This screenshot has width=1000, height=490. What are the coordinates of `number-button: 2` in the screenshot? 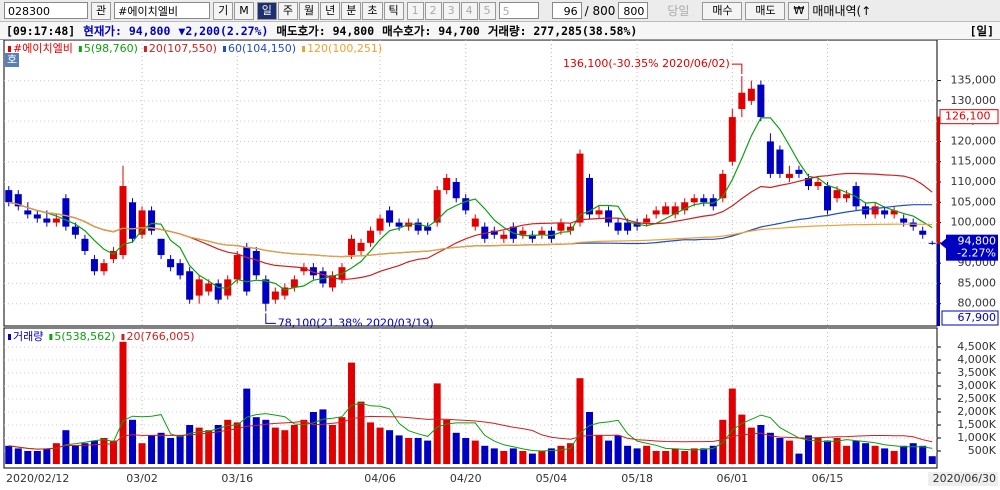 It's located at (433, 10).